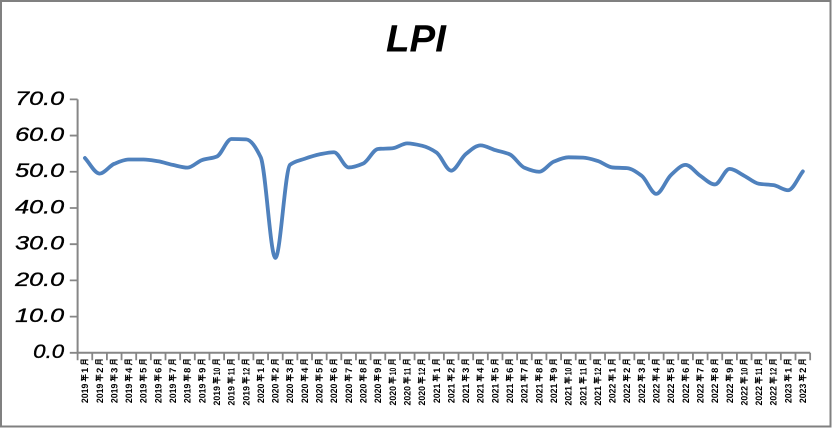  I want to click on svg-text: 2023, so click(788, 394).